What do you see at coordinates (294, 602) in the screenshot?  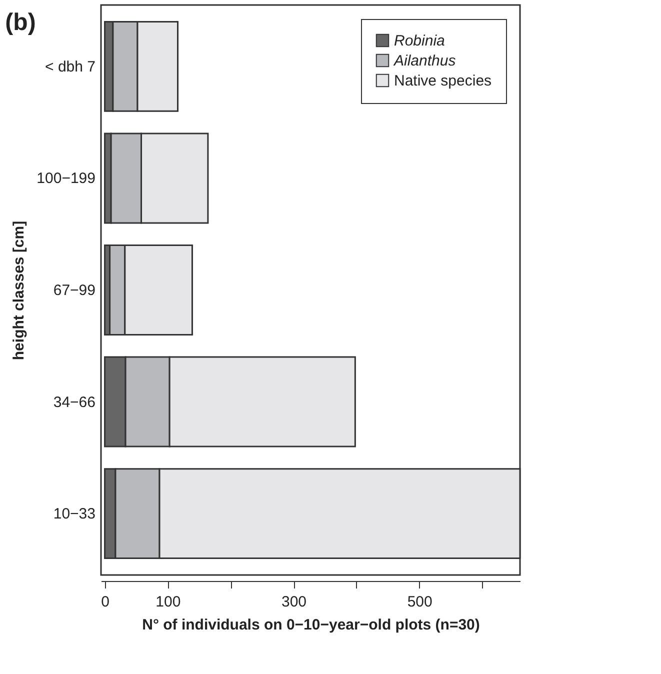 I see `x-tick-label: 300` at bounding box center [294, 602].